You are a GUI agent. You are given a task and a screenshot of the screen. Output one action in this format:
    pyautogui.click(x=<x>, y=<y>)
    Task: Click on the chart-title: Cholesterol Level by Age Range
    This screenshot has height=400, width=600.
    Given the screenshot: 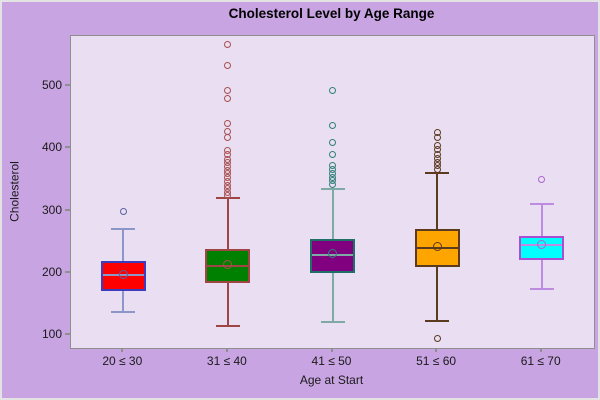 What is the action you would take?
    pyautogui.click(x=331, y=13)
    